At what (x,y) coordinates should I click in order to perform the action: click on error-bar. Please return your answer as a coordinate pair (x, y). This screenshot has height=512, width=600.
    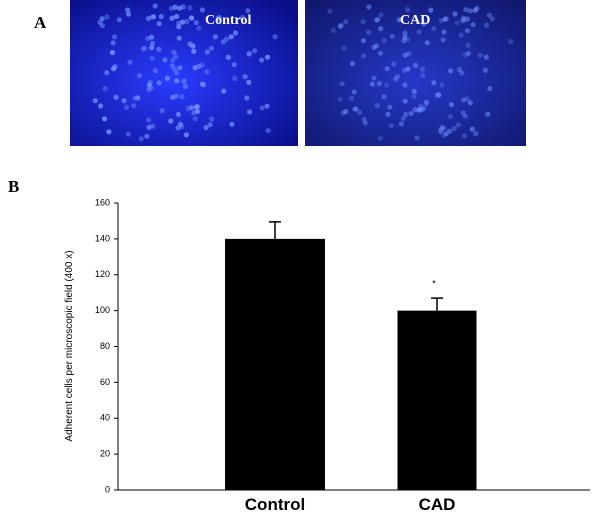
    Looking at the image, I should click on (437, 304).